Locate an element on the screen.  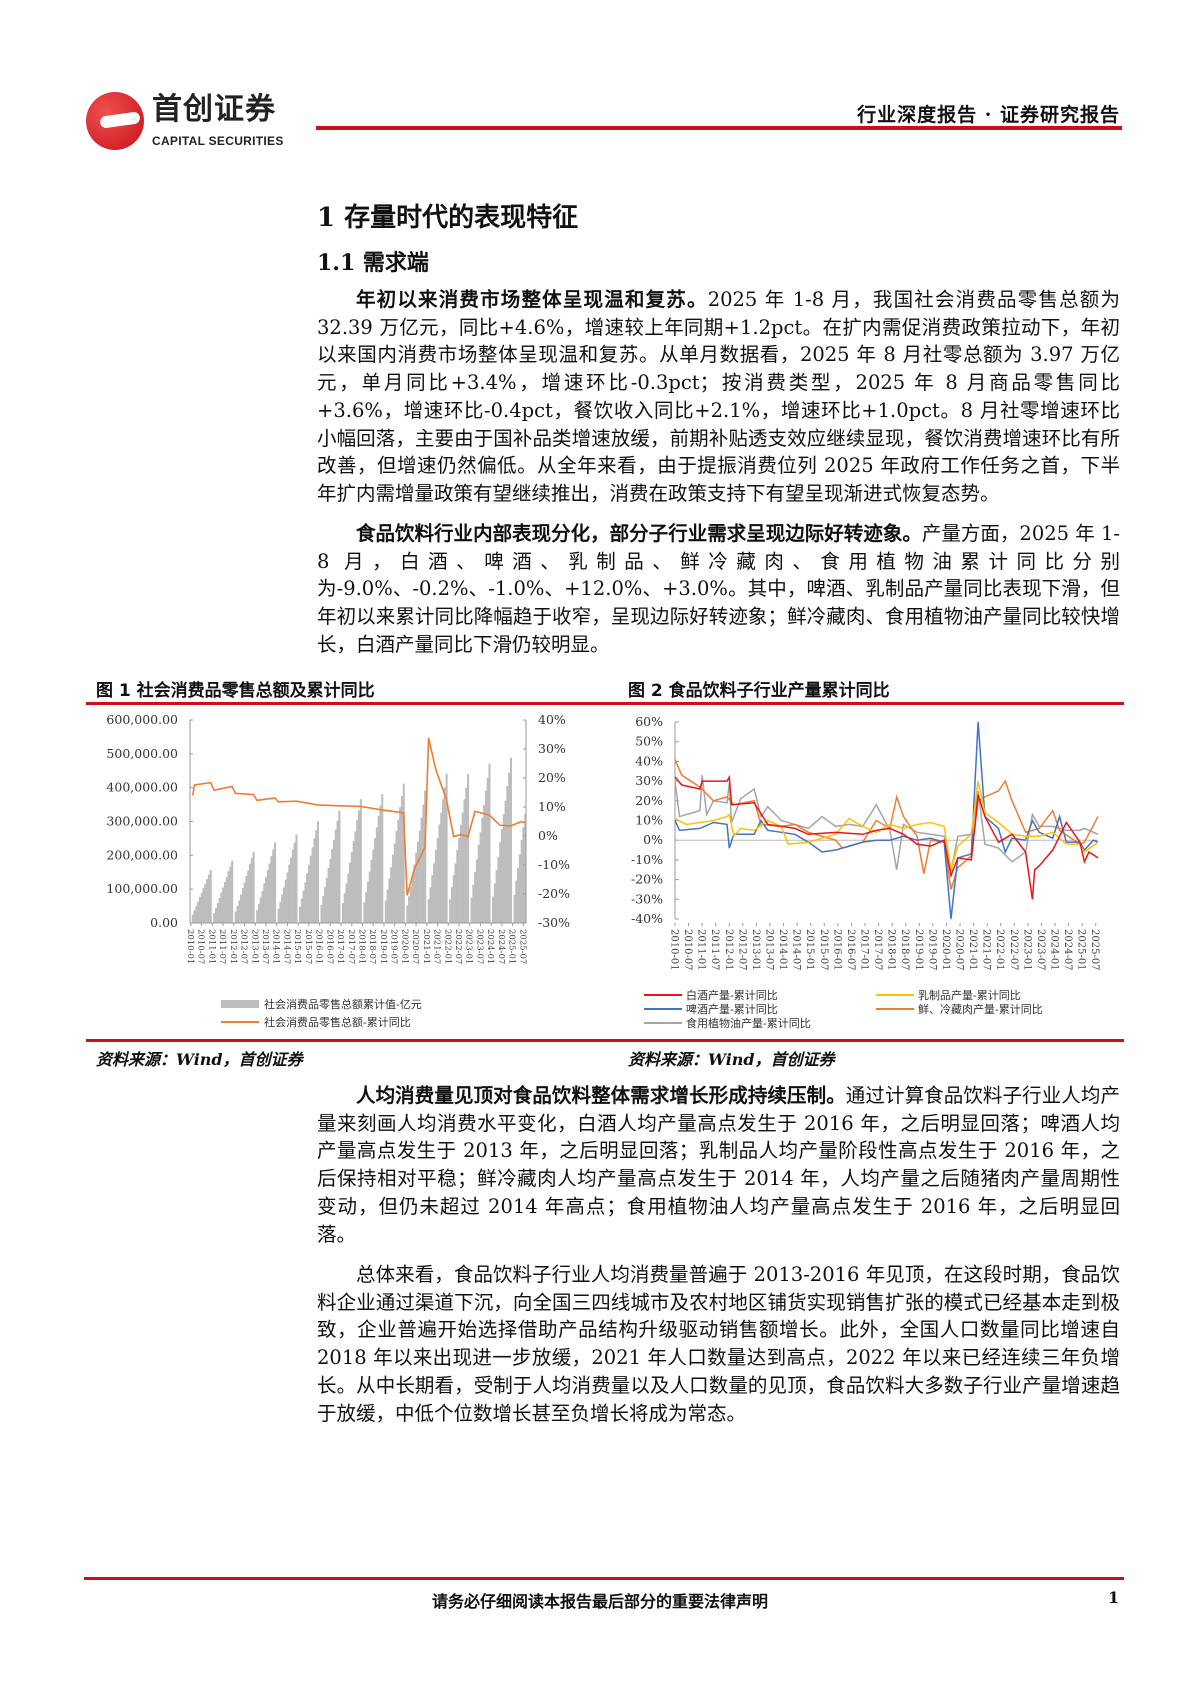
x-tick-label: 2019-01 is located at coordinates (383, 946).